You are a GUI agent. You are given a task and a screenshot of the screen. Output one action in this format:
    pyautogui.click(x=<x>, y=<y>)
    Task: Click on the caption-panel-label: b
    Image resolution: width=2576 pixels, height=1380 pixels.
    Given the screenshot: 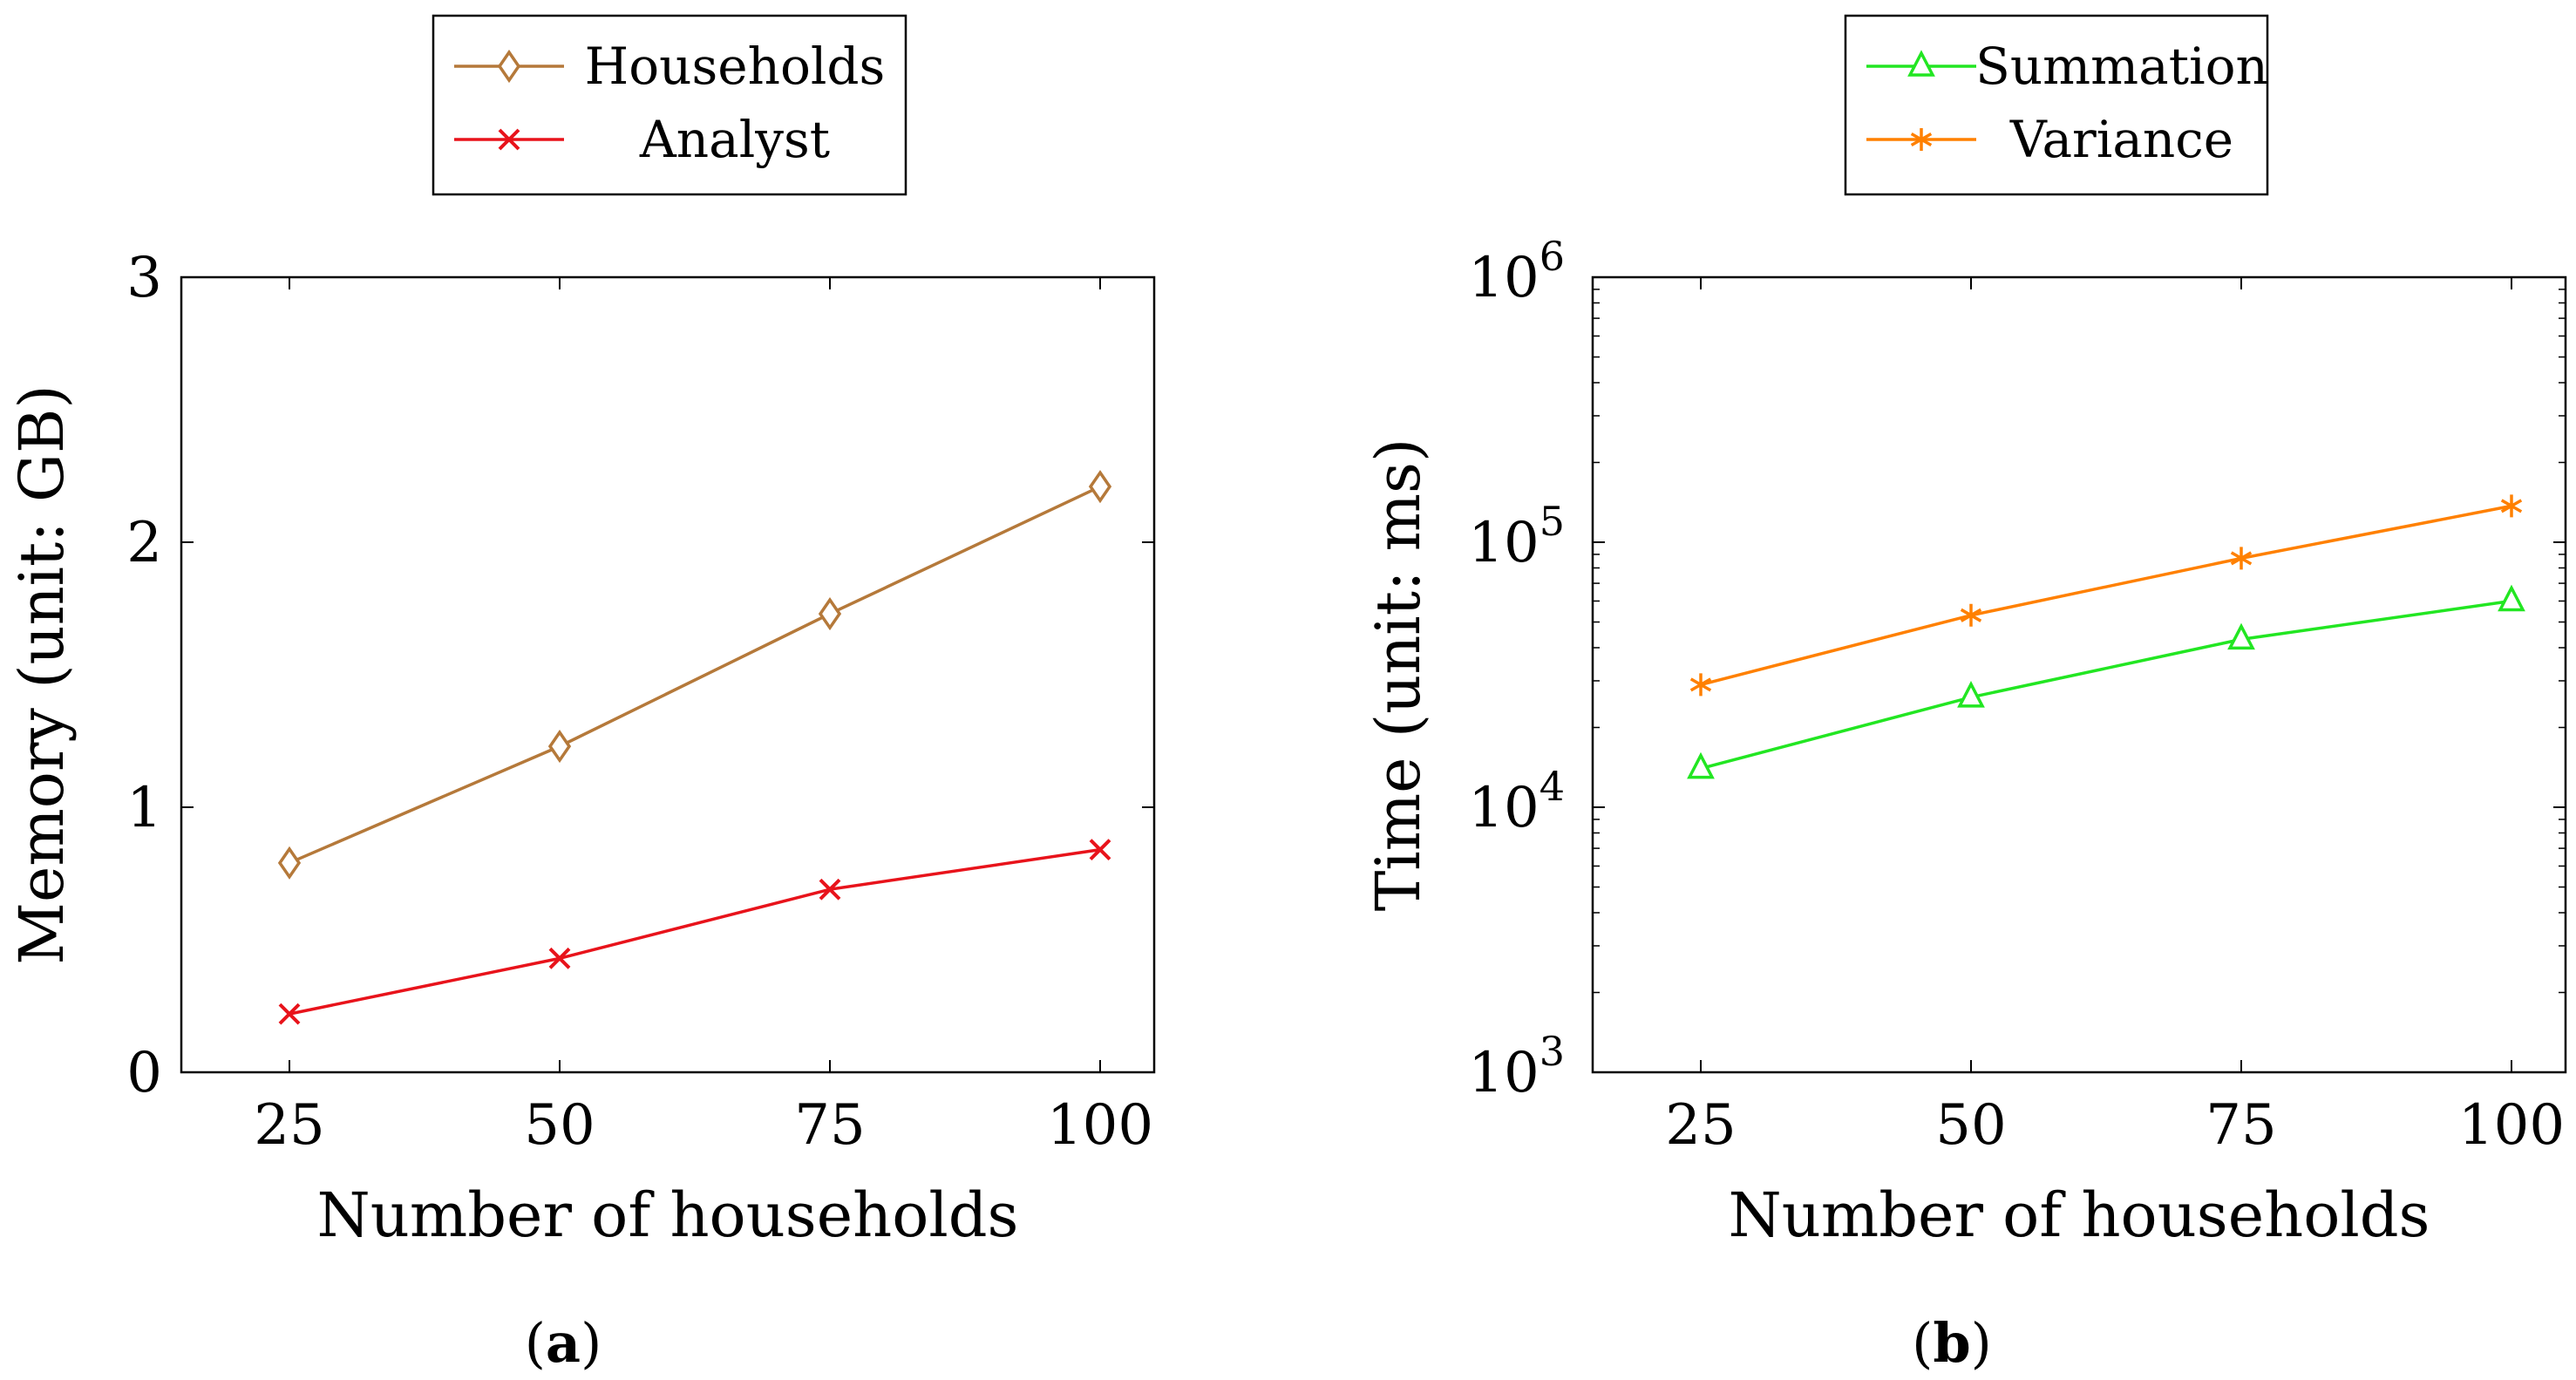 What is the action you would take?
    pyautogui.click(x=1951, y=1343)
    